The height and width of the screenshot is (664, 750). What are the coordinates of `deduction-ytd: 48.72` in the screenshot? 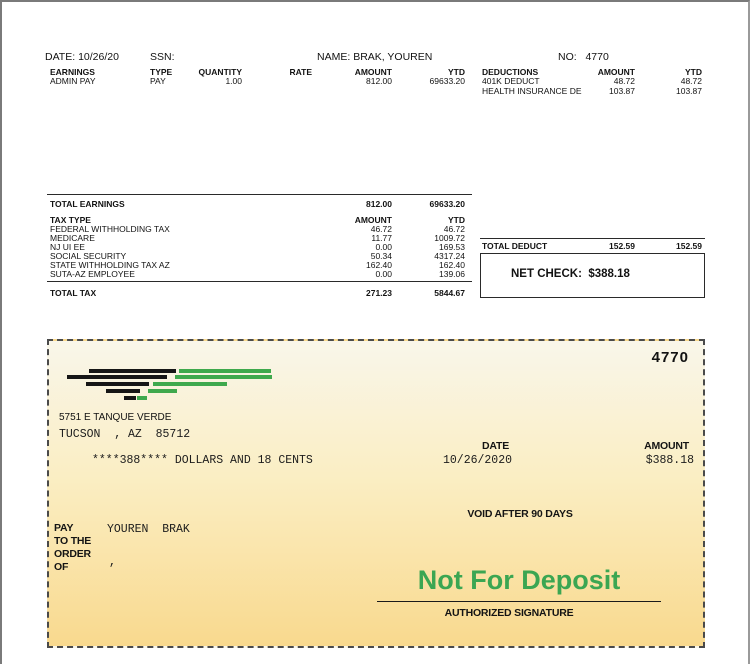 It's located at (691, 81).